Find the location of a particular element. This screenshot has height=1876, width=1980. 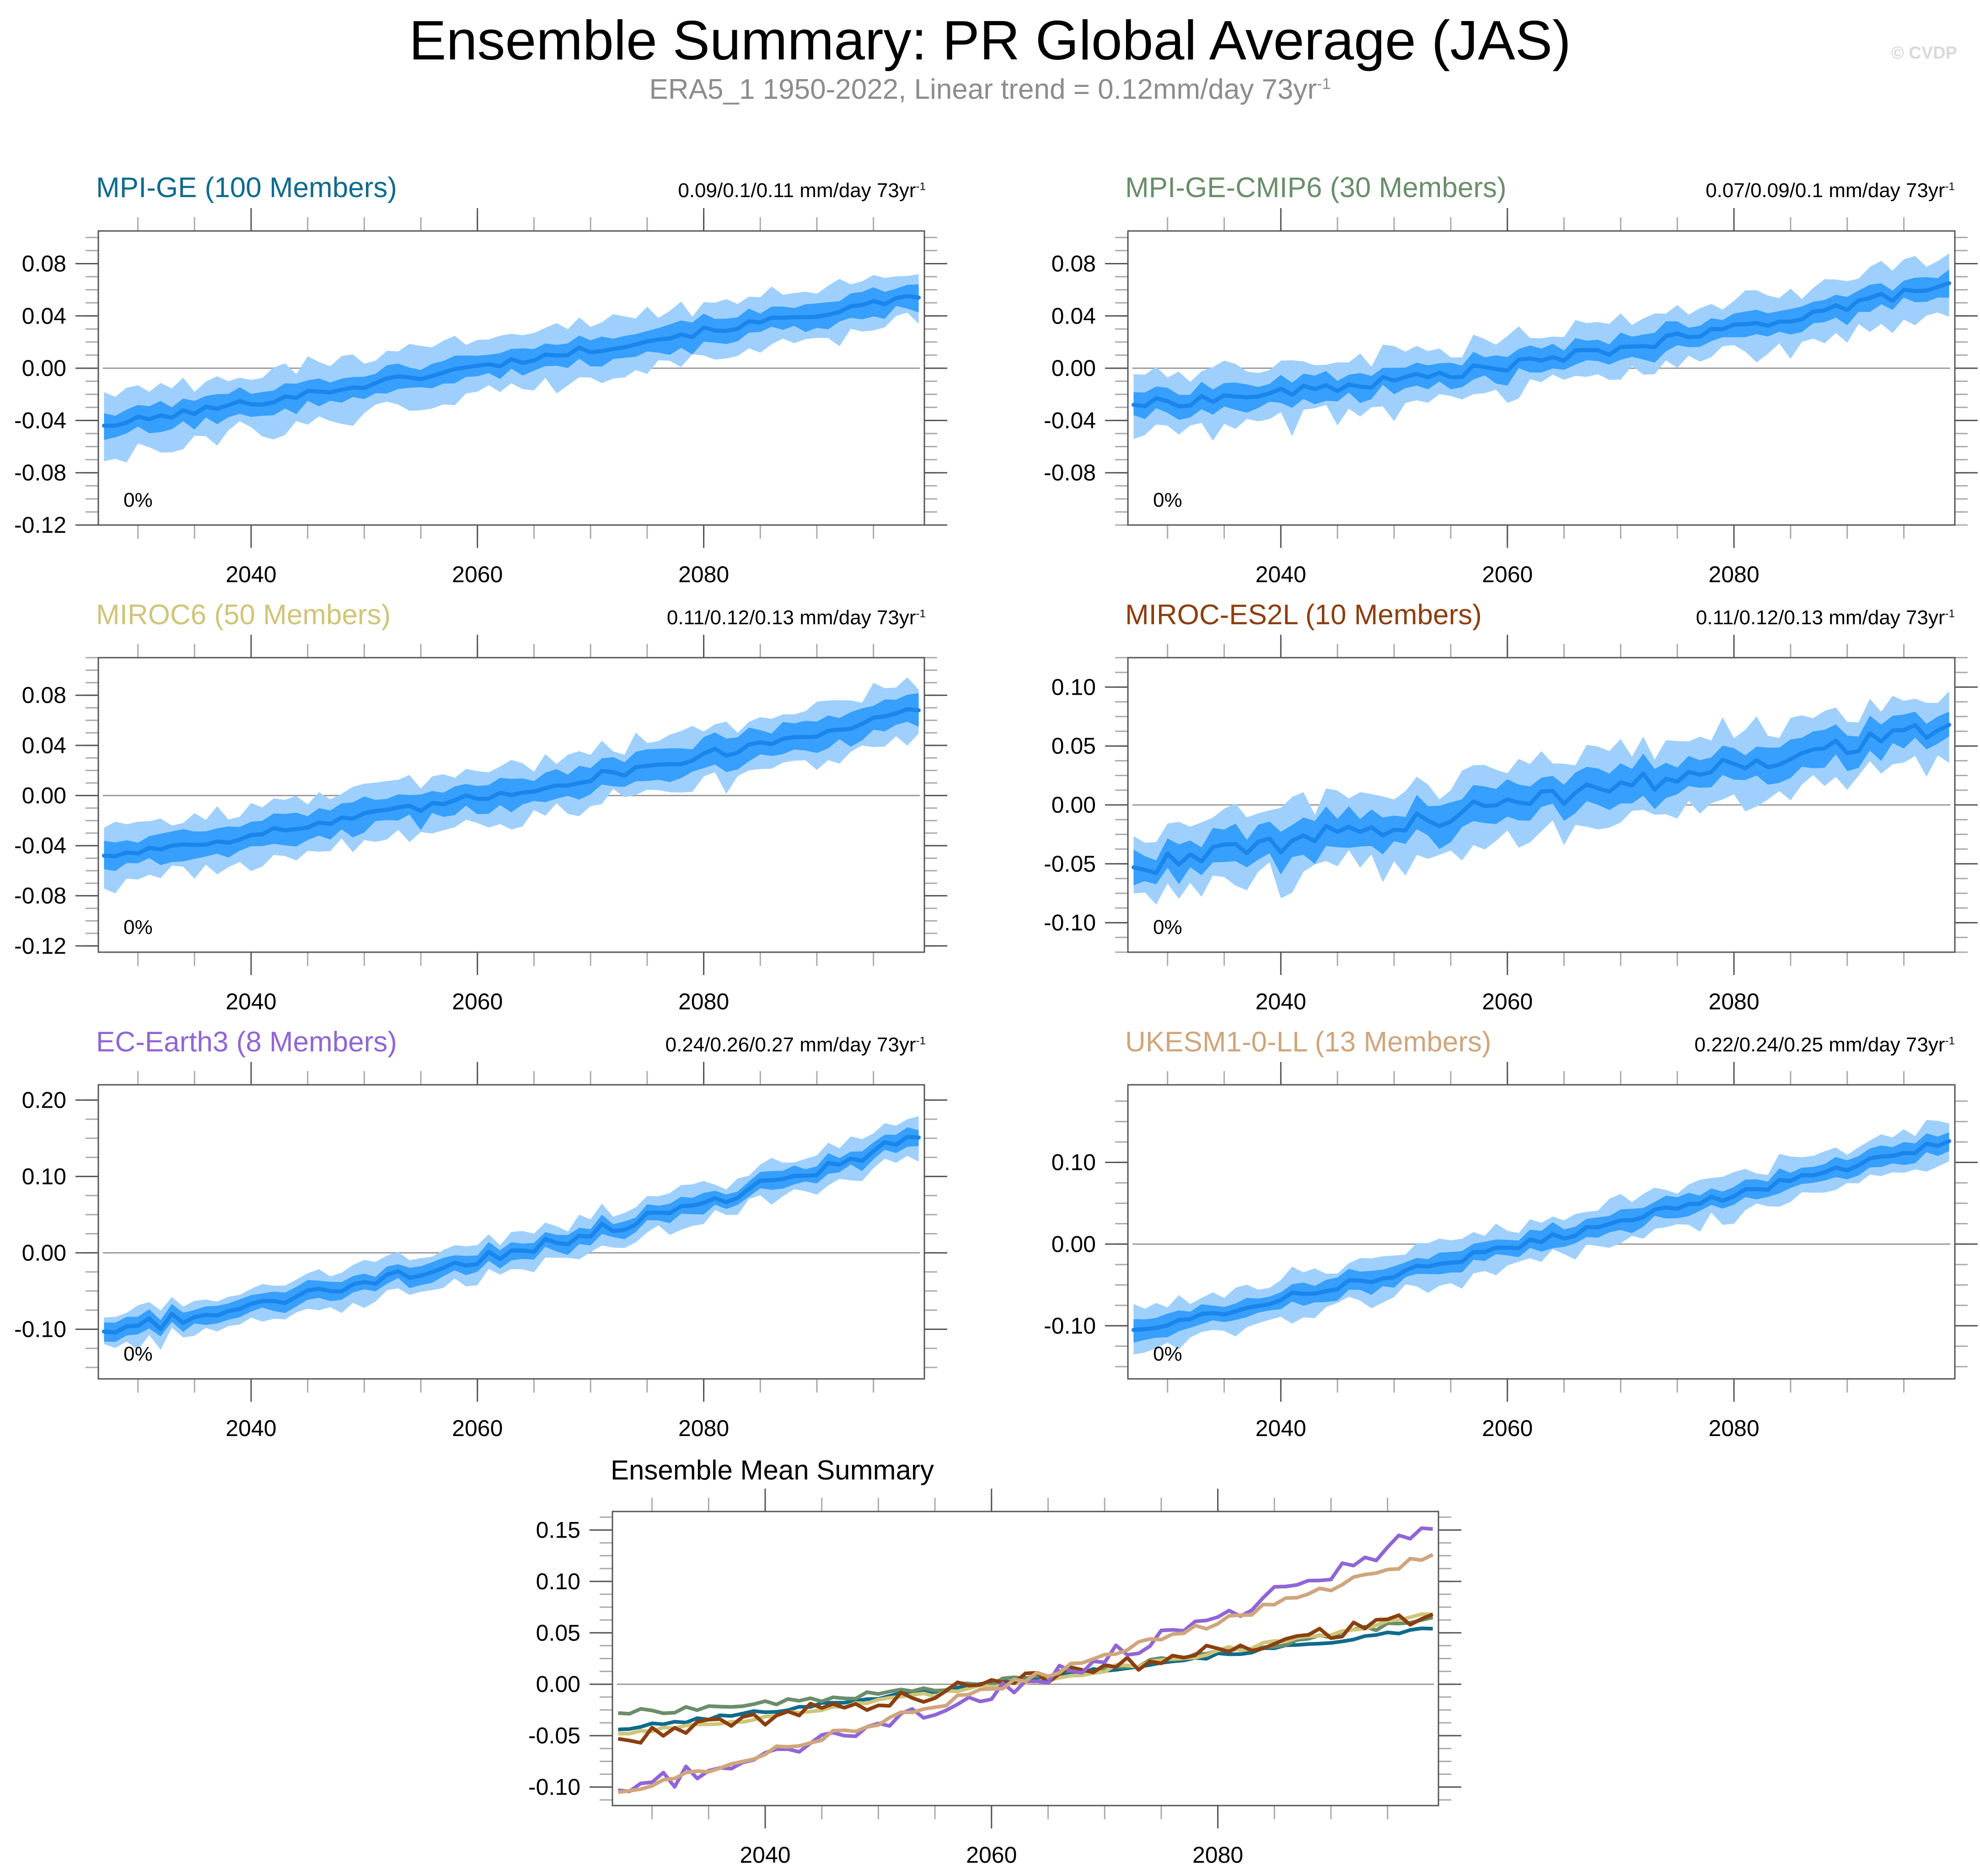

panel-title-mpi-ge-cmip6: MPI-GE-CMIP6 (30 Members) is located at coordinates (1316, 188).